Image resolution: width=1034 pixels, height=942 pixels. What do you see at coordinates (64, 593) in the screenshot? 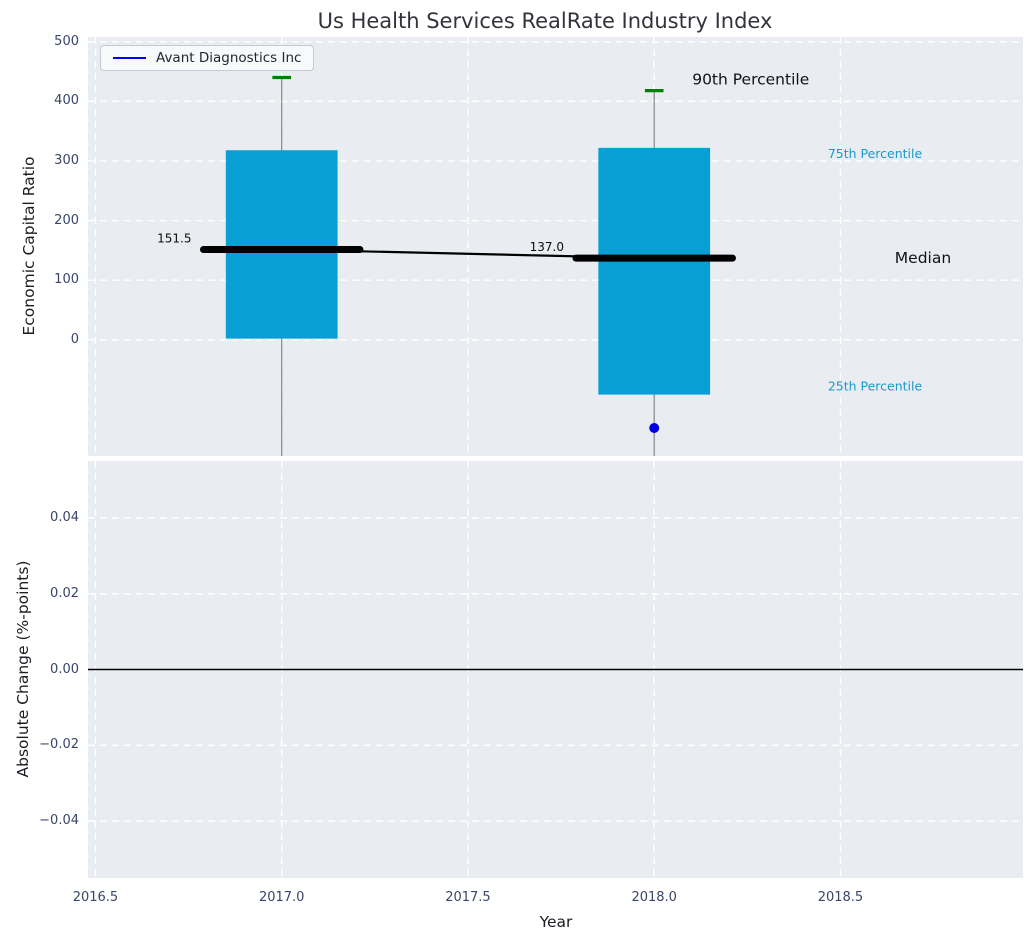
I see `bottom-y-tick-label: 0.02` at bounding box center [64, 593].